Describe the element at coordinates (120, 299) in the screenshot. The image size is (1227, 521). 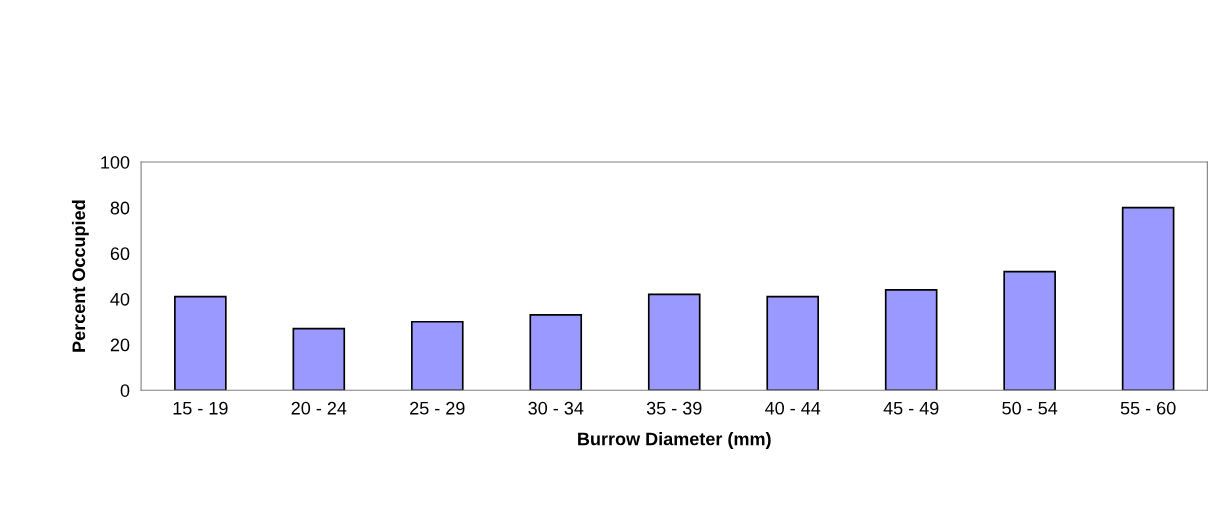
I see `y-tick-label: 40` at that location.